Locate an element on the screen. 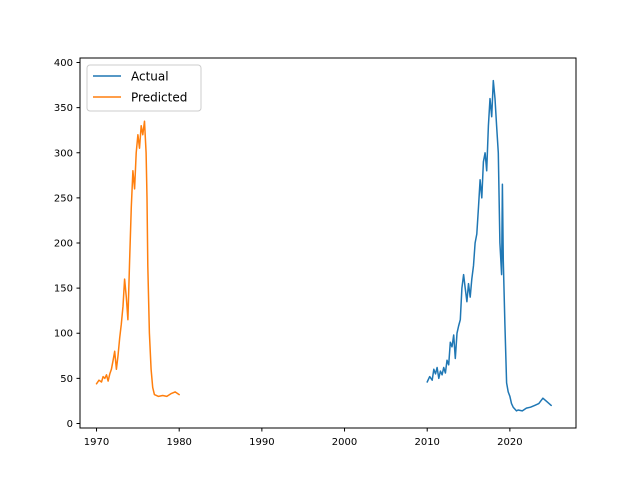 This screenshot has width=640, height=484. y-tick-label: 350 is located at coordinates (63, 108).